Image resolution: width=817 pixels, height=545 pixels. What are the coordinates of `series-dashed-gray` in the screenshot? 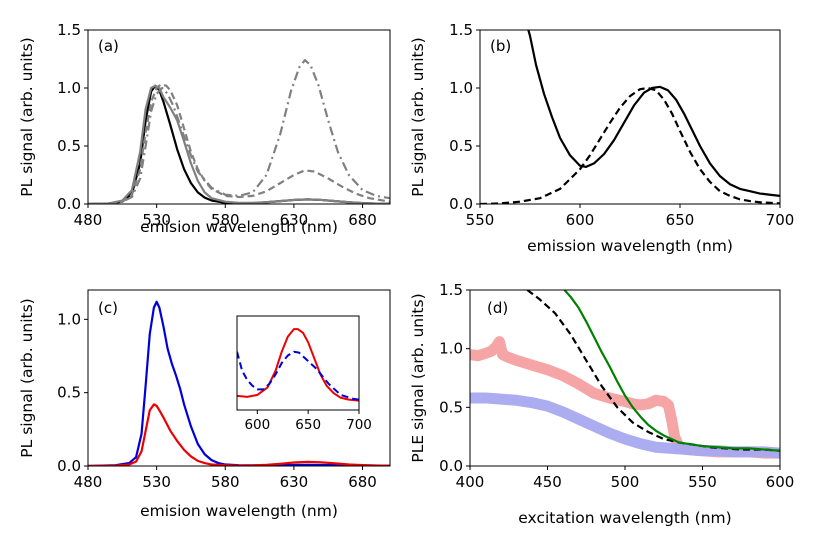 It's located at (239, 143).